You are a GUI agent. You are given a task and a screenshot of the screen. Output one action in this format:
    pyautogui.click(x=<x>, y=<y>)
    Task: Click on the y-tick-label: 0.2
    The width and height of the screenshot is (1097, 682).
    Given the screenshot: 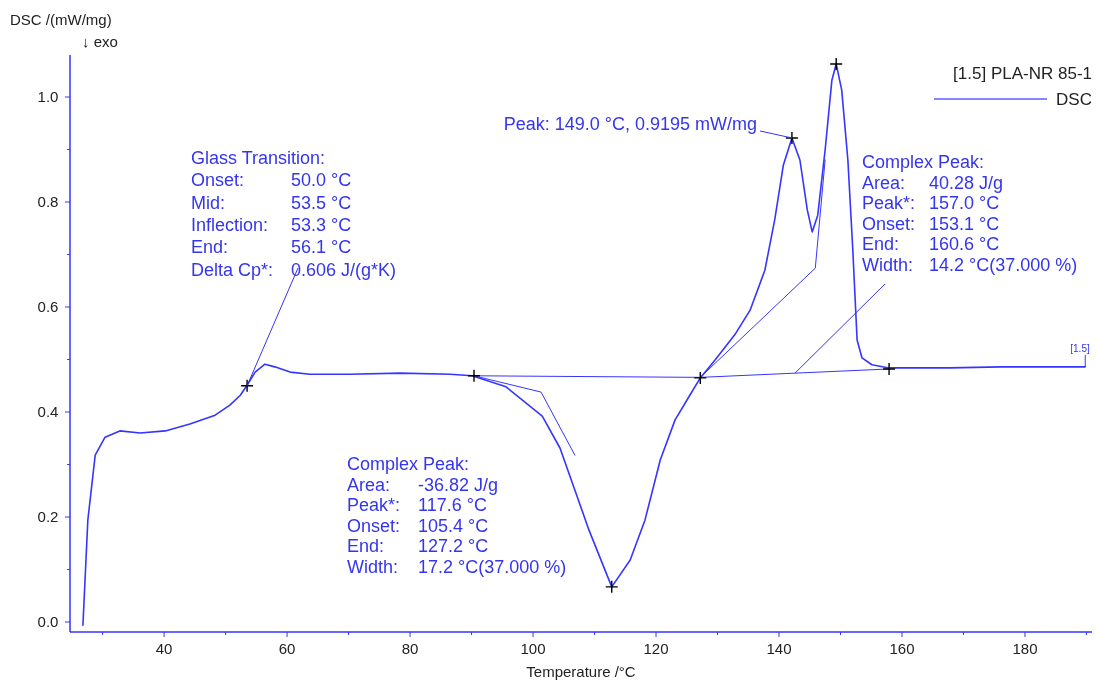 What is the action you would take?
    pyautogui.click(x=48, y=517)
    